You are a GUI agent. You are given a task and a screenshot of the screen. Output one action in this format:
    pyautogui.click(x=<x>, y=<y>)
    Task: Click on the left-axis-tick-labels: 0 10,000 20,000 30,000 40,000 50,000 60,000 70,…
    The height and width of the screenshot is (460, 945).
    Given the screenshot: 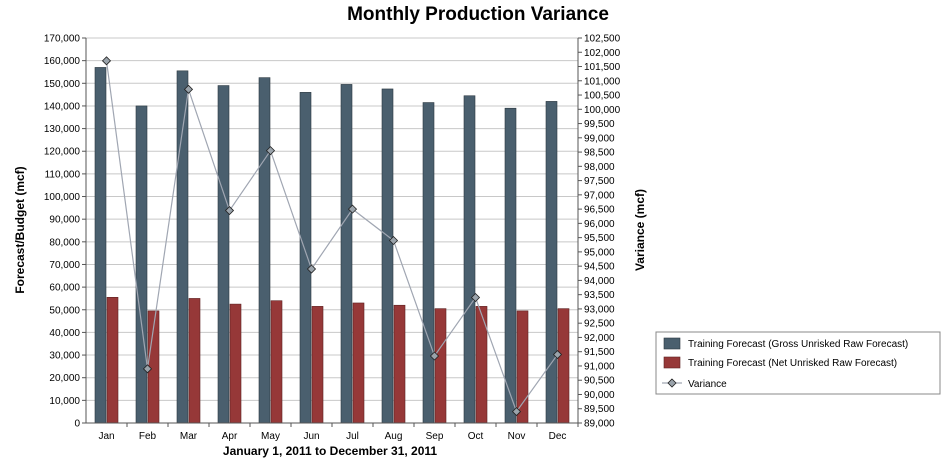 What is the action you would take?
    pyautogui.click(x=65, y=232)
    